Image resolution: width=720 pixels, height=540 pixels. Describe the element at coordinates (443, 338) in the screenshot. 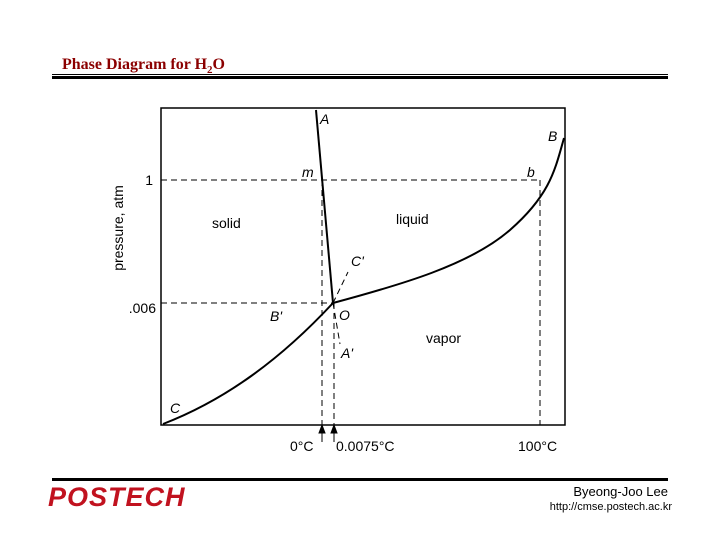

I see `region-vapor-label: vapor` at that location.